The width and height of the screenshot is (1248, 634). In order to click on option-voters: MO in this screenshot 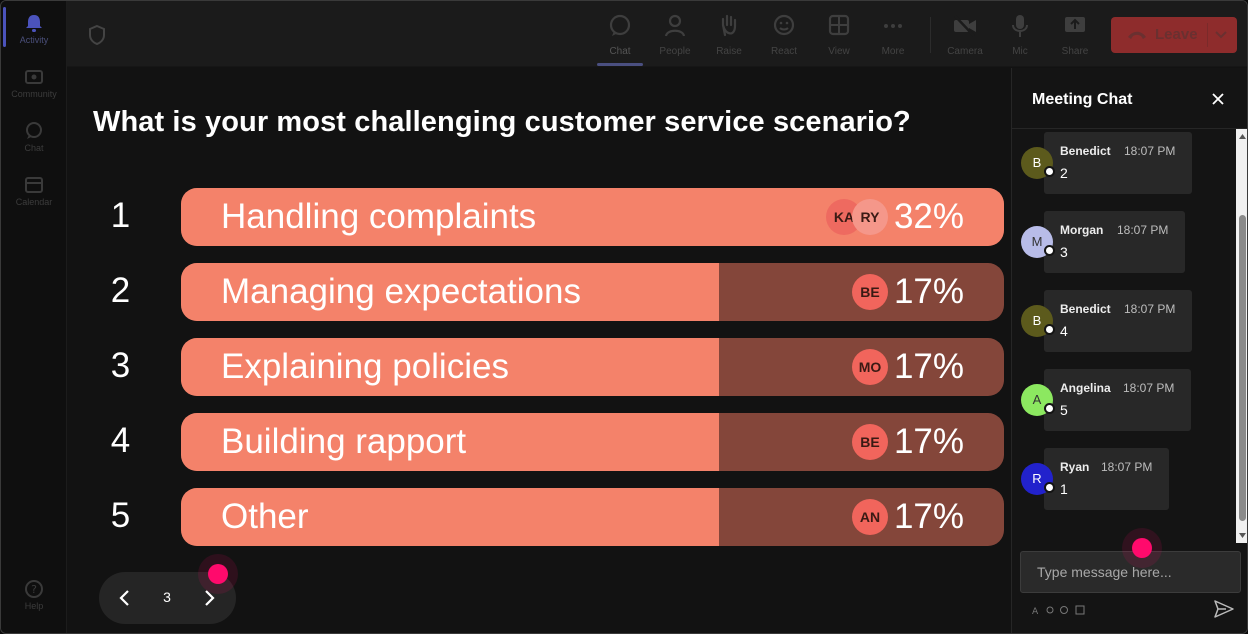, I will do `click(870, 367)`.